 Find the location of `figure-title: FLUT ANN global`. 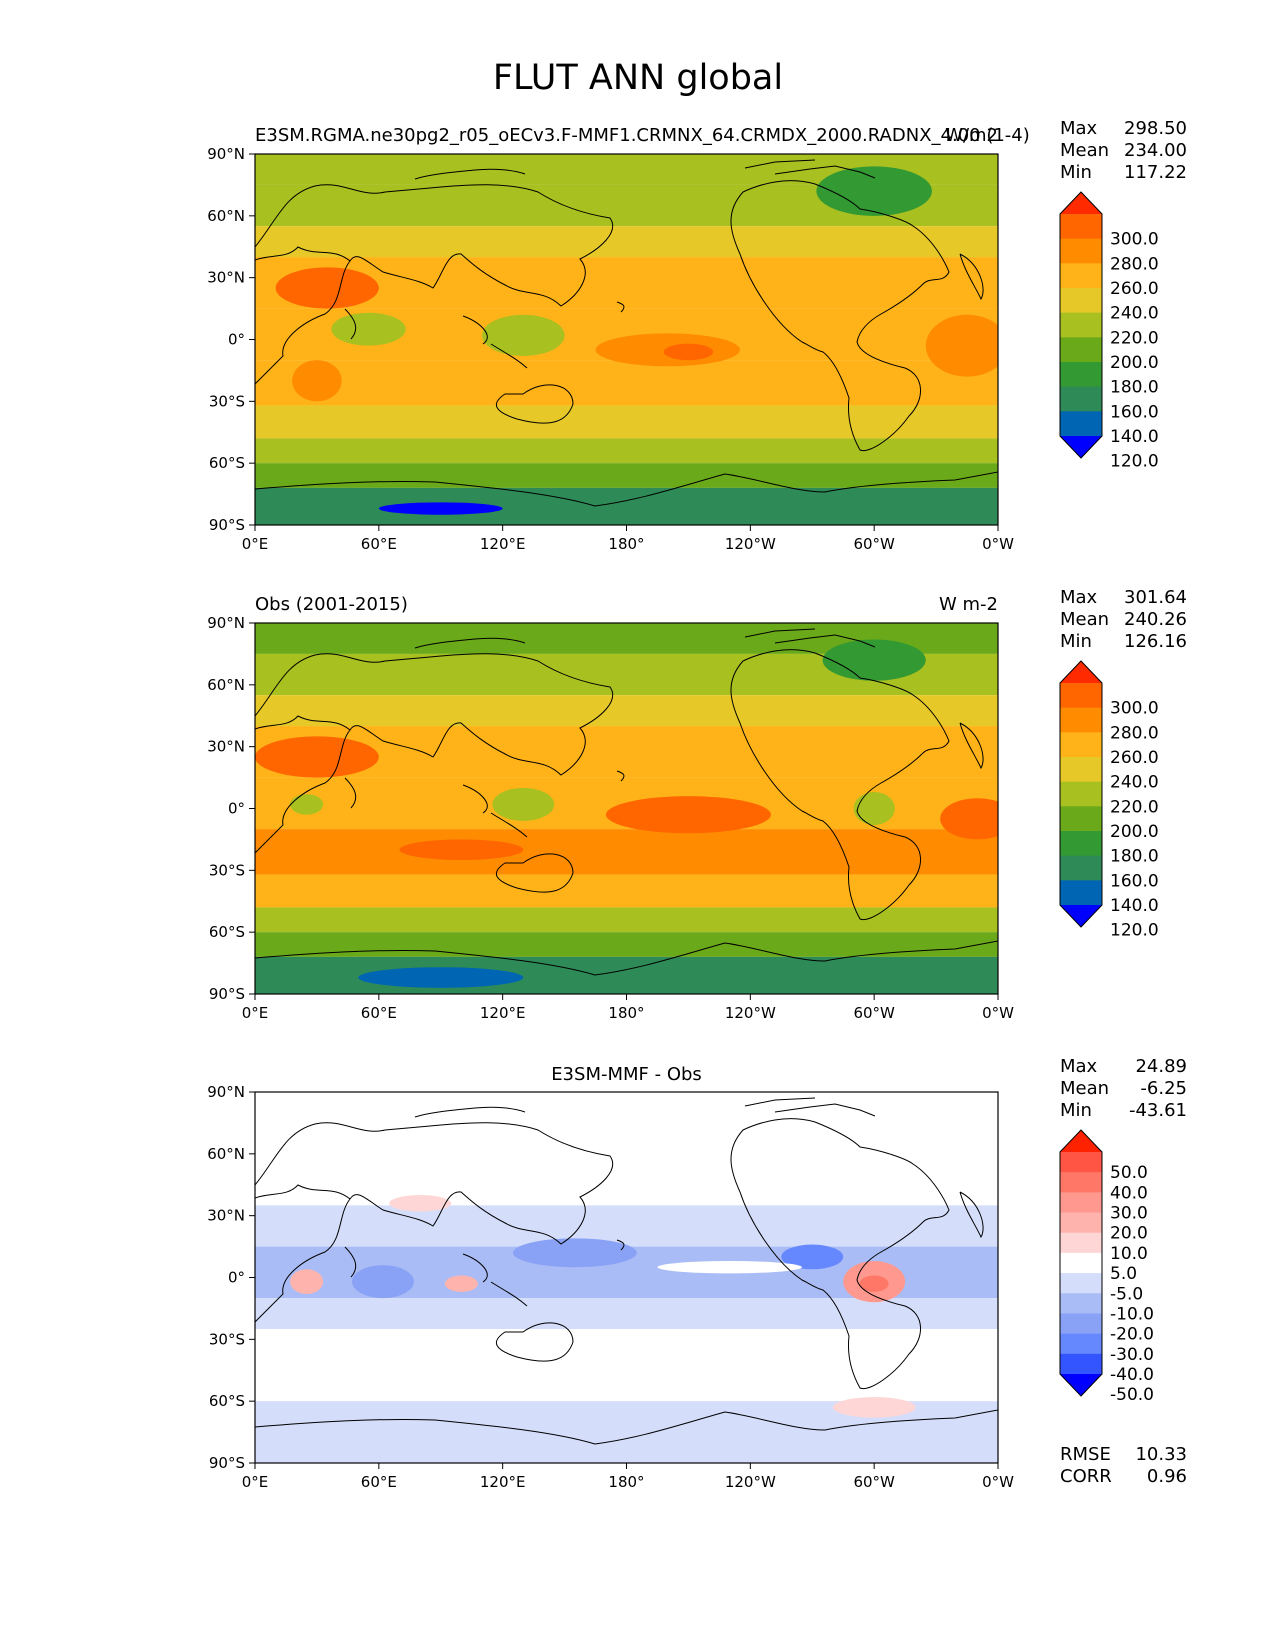

figure-title: FLUT ANN global is located at coordinates (638, 78).